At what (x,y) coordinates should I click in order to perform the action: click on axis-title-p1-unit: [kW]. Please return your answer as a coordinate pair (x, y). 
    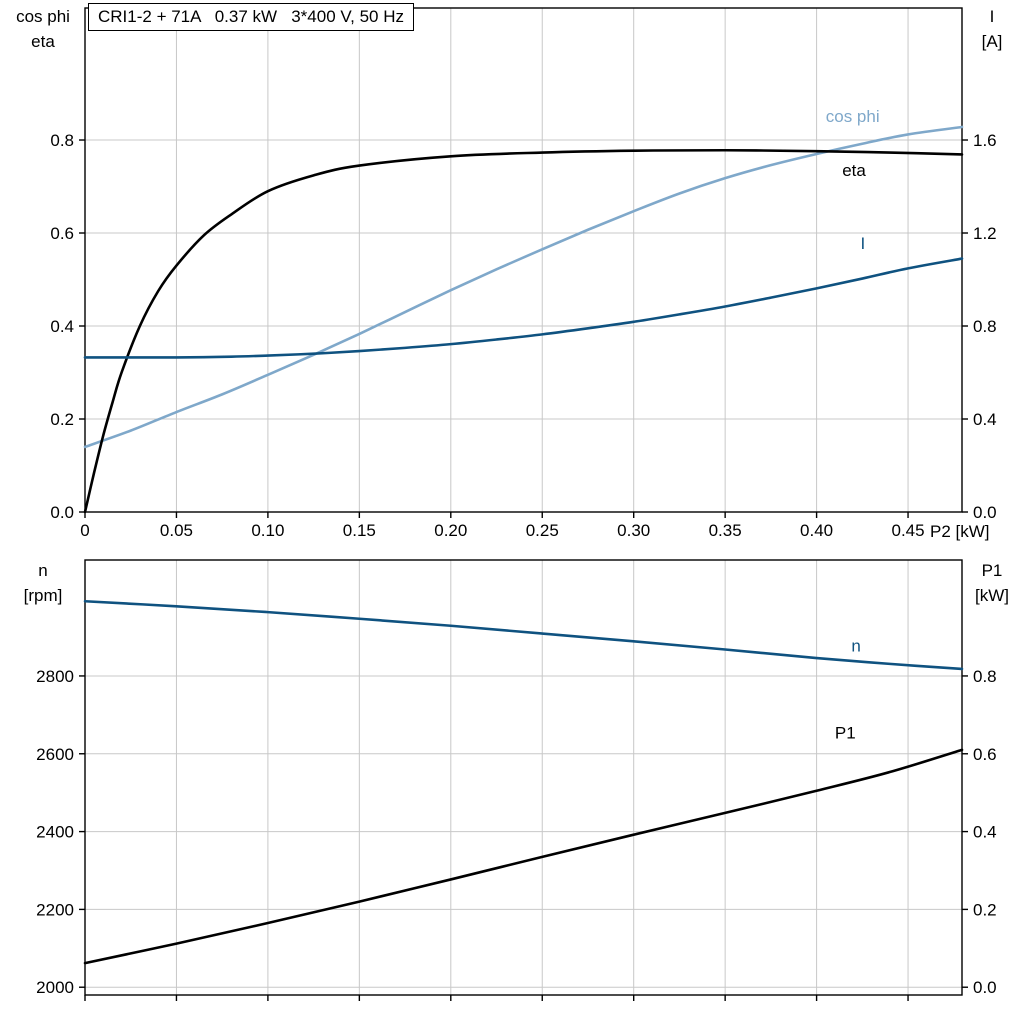
    Looking at the image, I should click on (992, 595).